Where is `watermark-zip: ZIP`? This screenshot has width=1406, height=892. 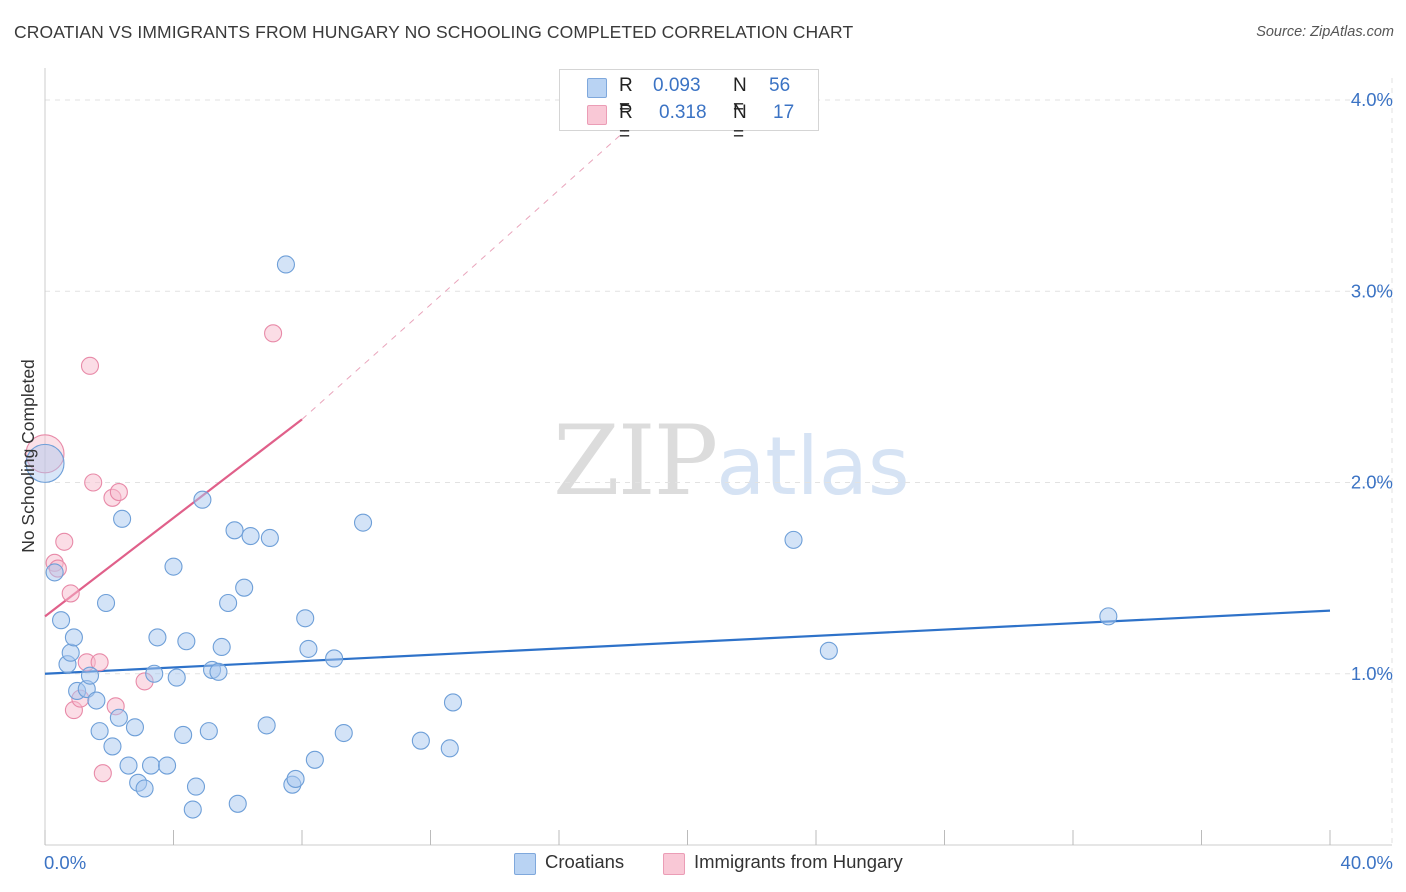 watermark-zip: ZIP is located at coordinates (635, 461).